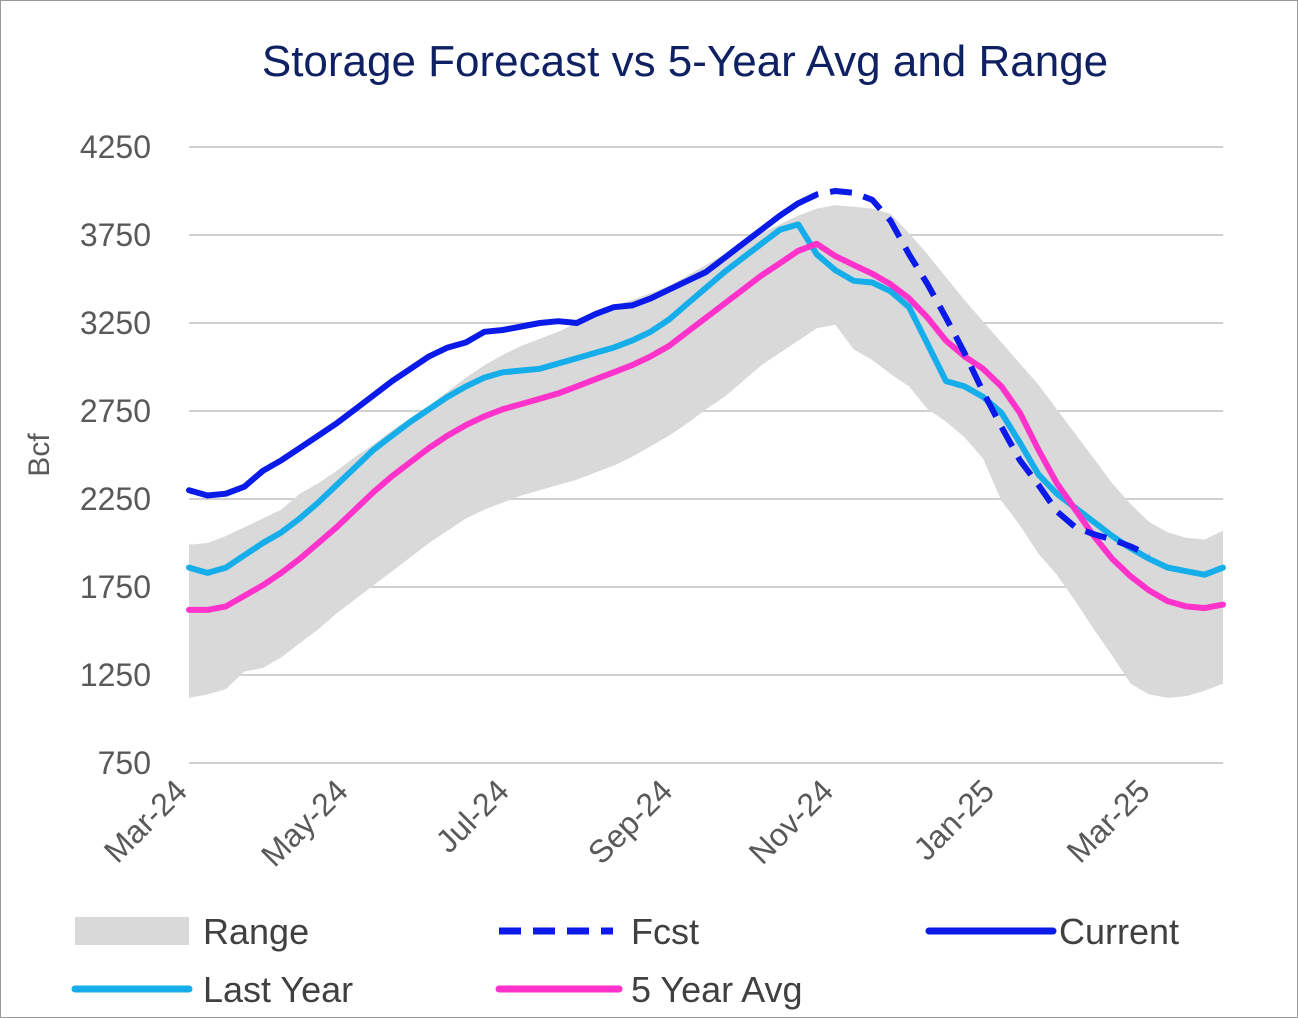 The height and width of the screenshot is (1018, 1298). Describe the element at coordinates (1108, 820) in the screenshot. I see `x-tick-label: Mar-25` at that location.